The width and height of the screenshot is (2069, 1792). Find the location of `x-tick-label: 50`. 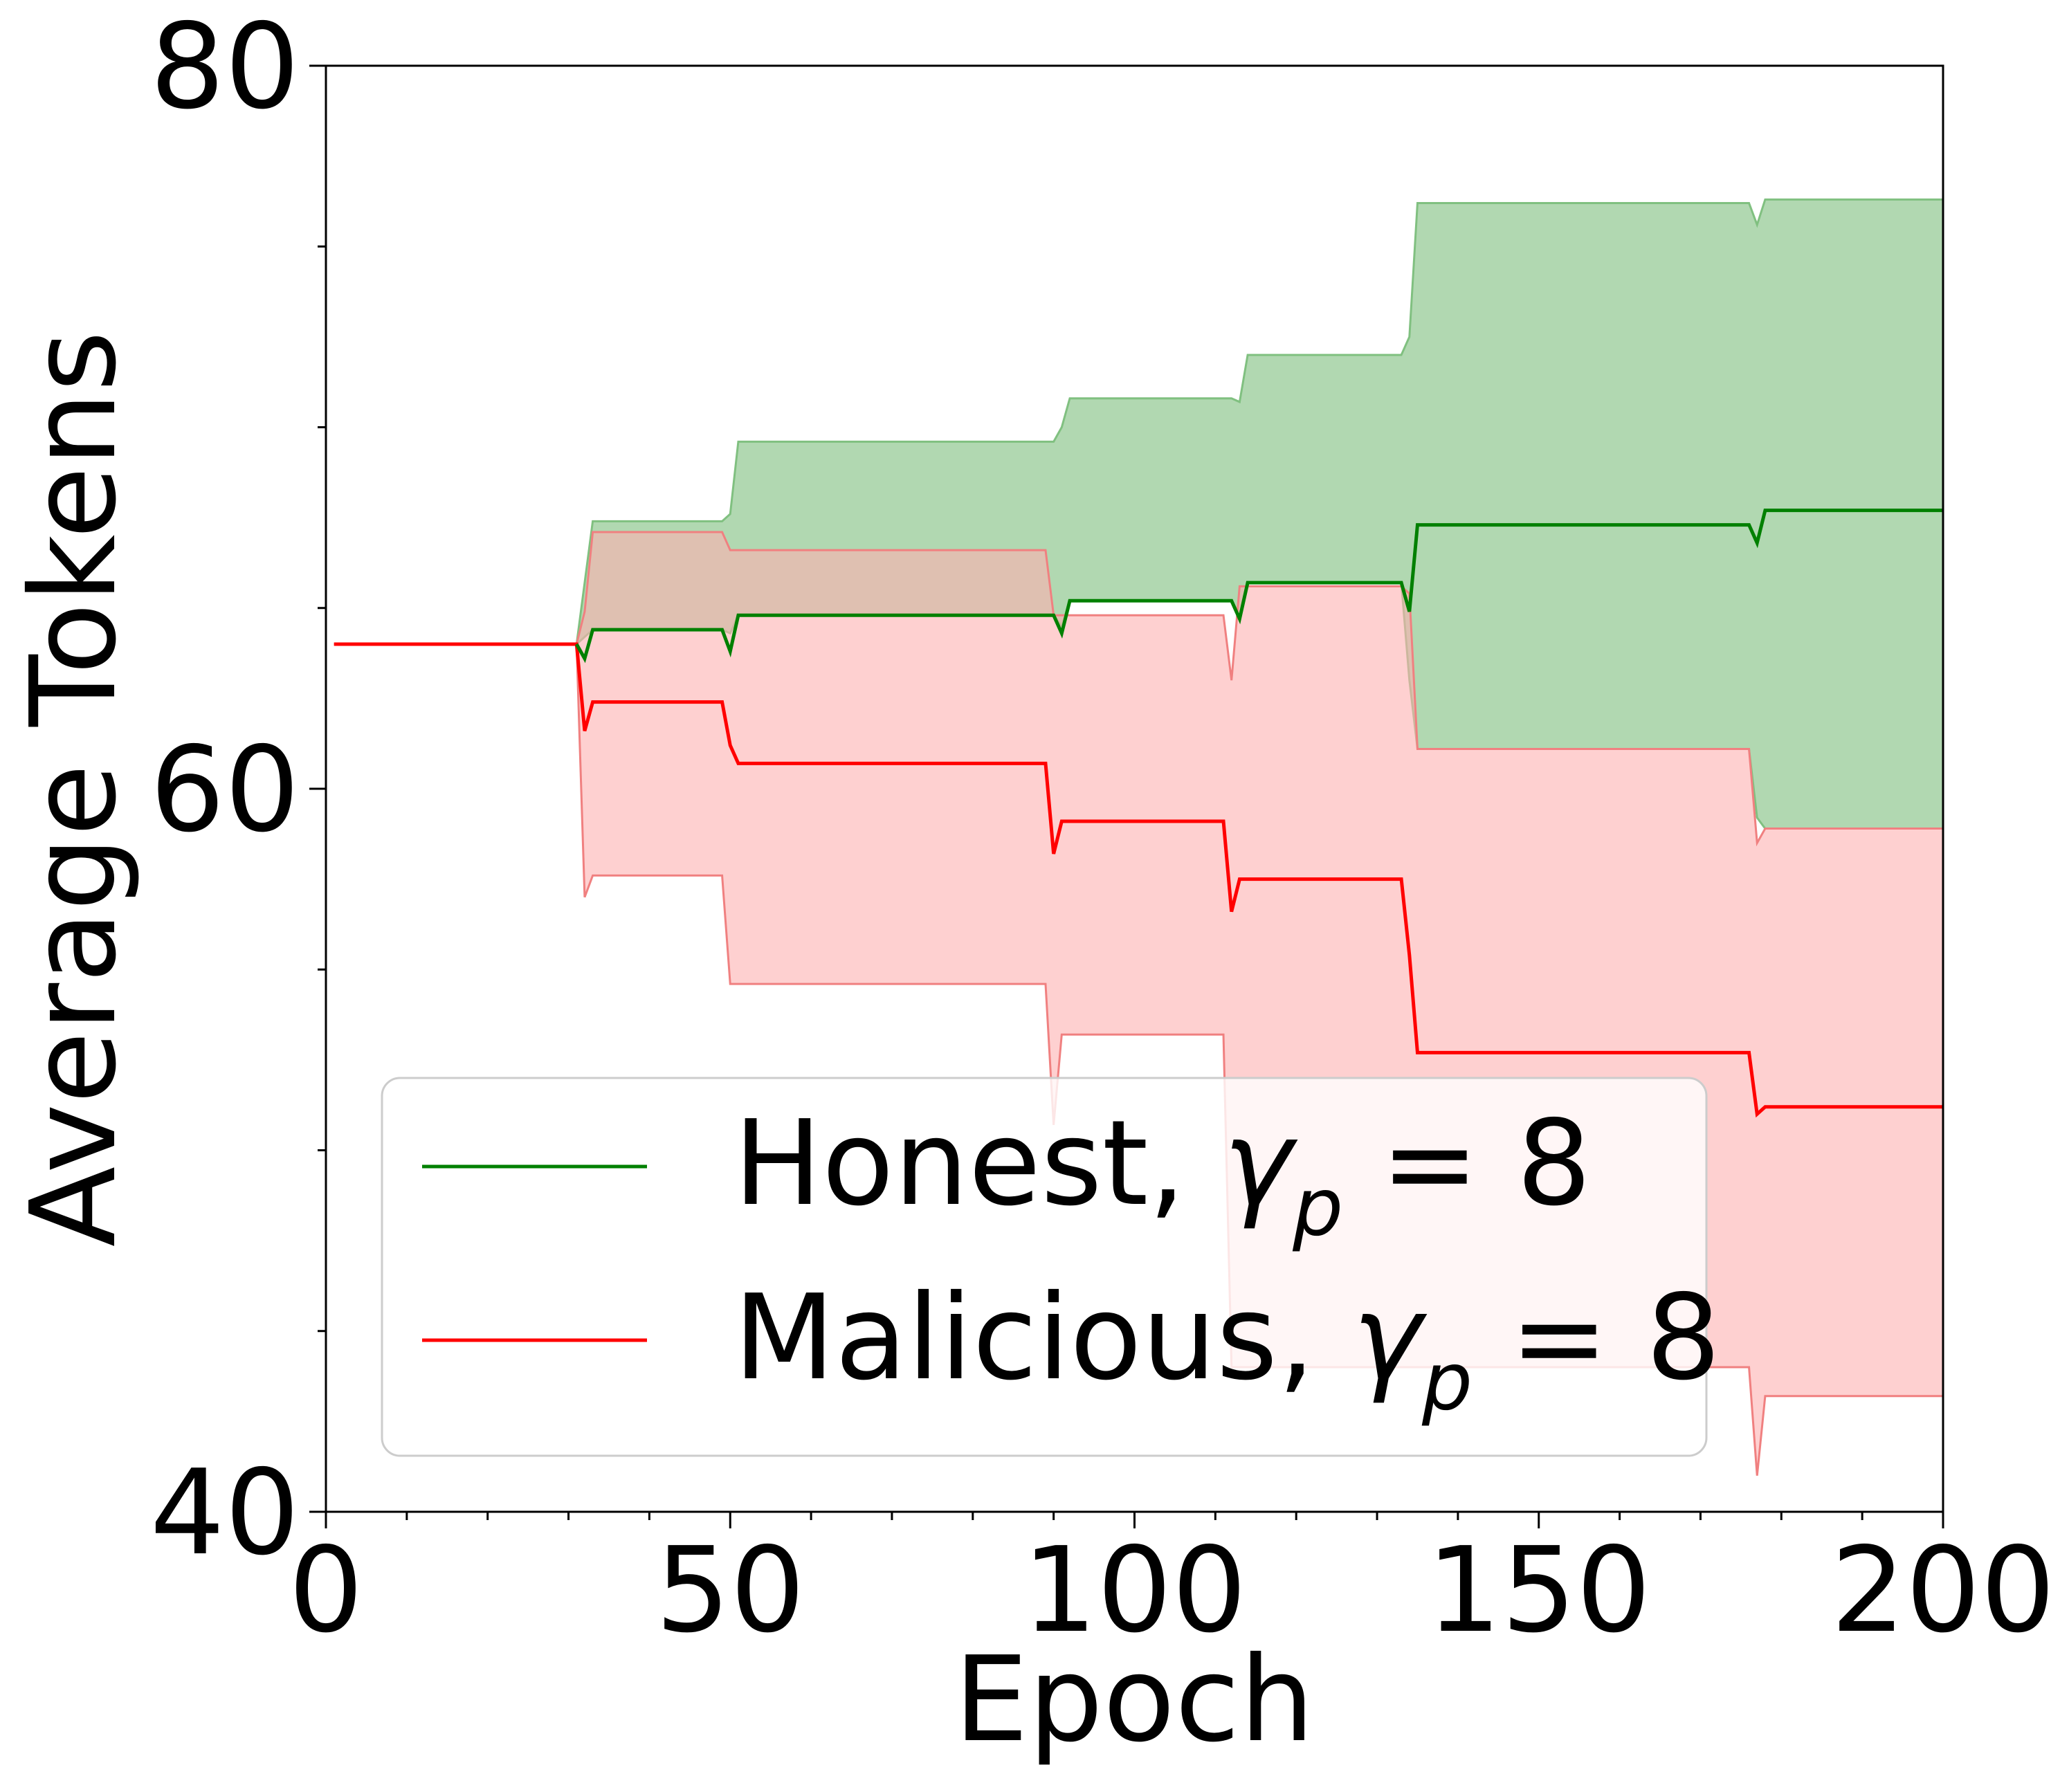

x-tick-label: 50 is located at coordinates (730, 1590).